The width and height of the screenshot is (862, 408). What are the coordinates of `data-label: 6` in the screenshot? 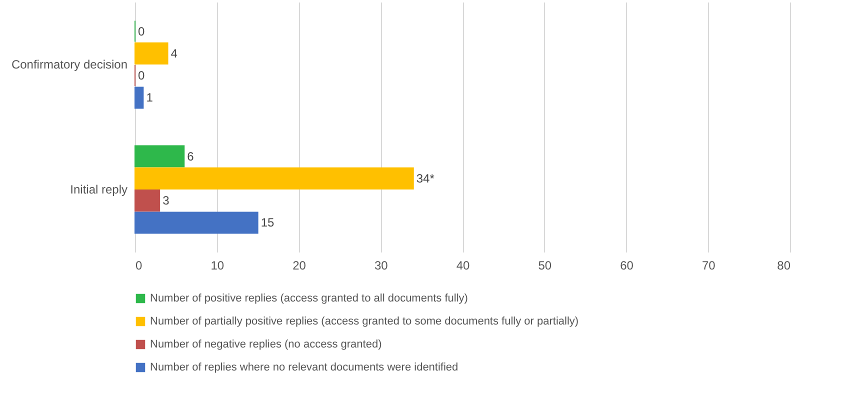 It's located at (190, 156).